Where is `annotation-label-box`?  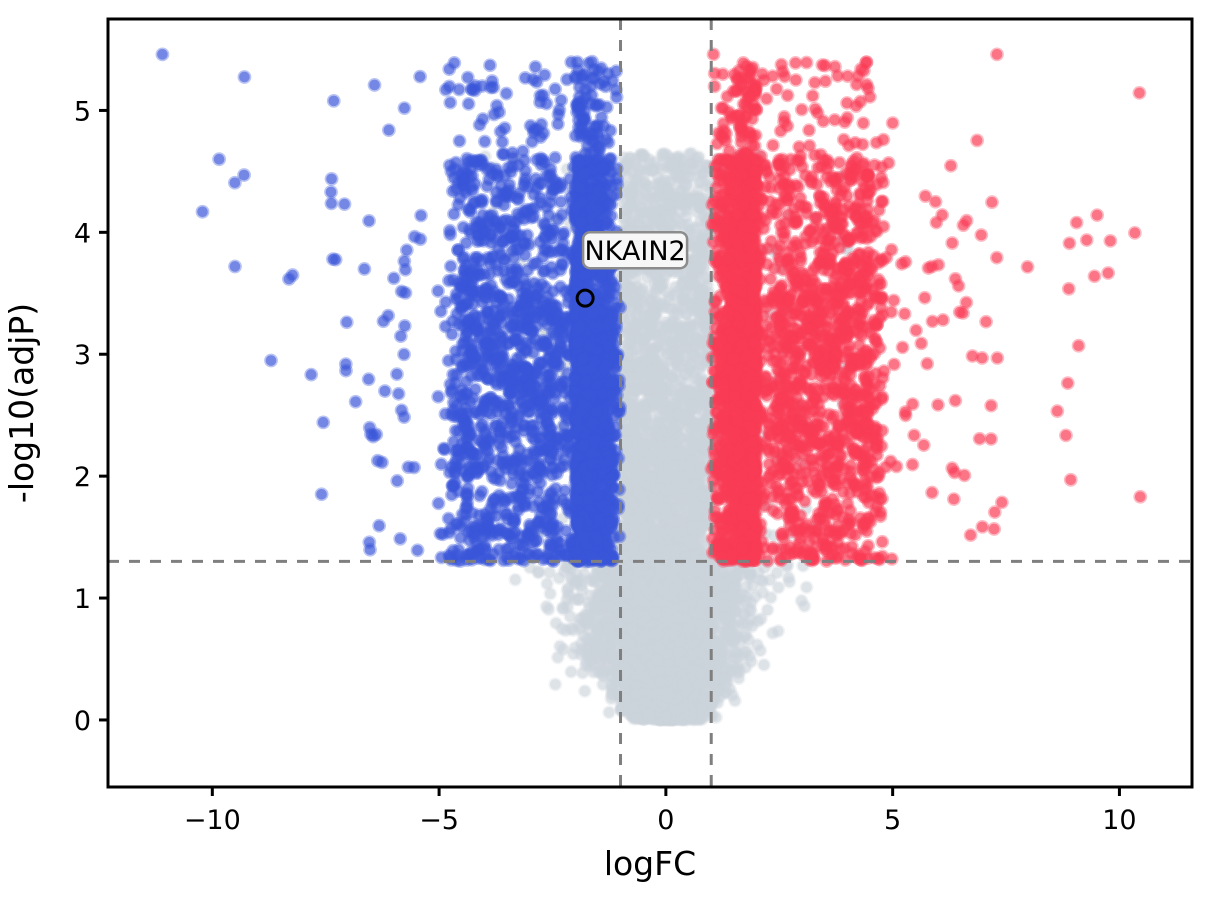
annotation-label-box is located at coordinates (635, 250).